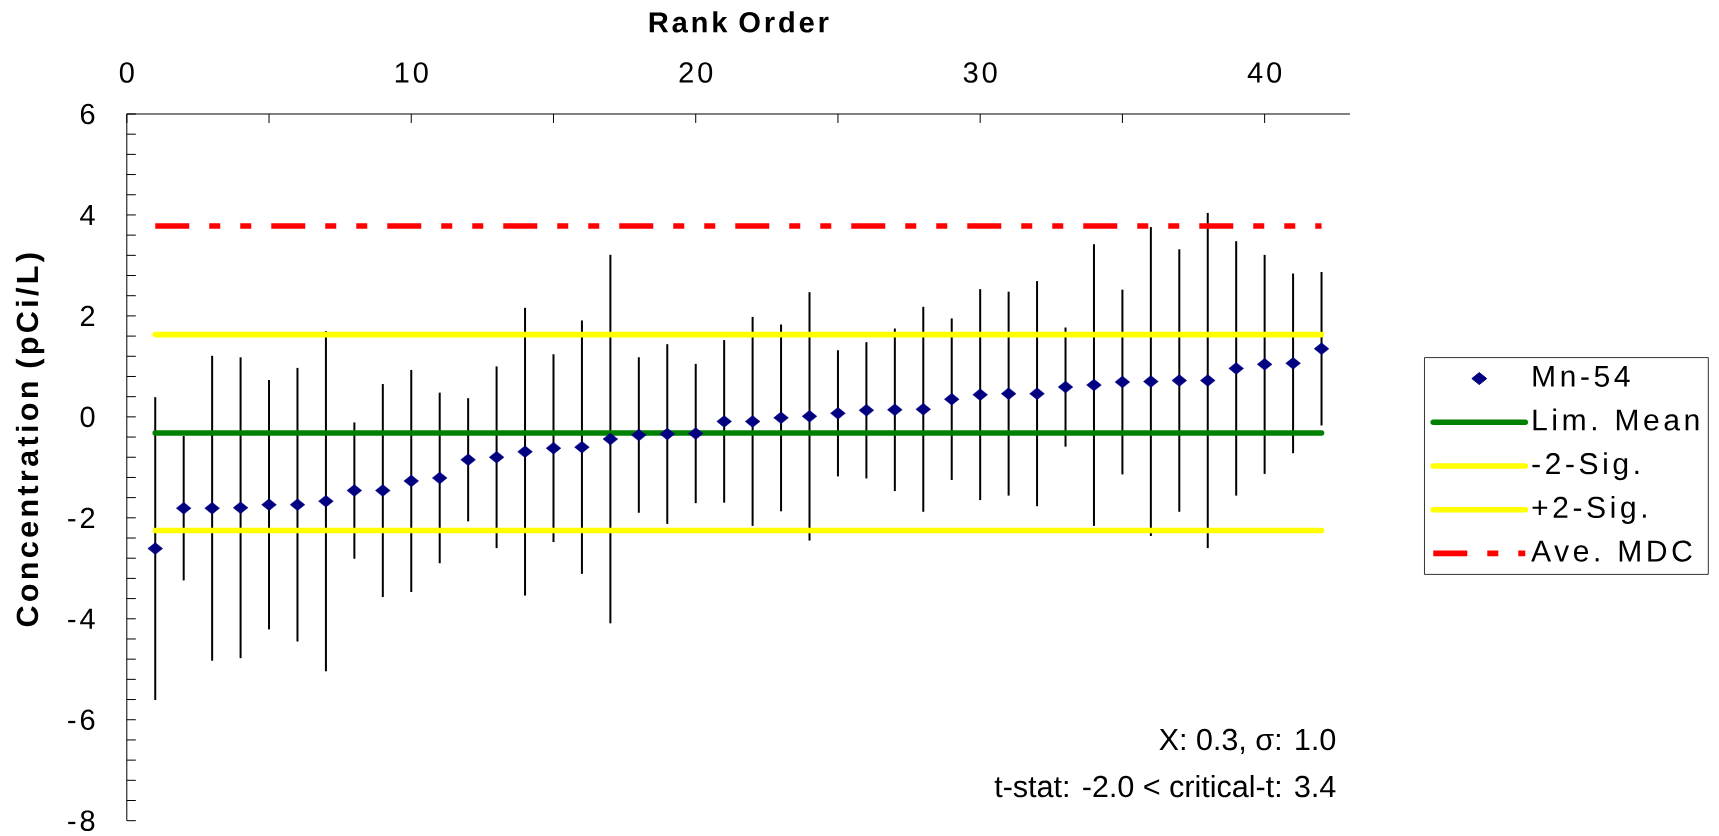 Image resolution: width=1719 pixels, height=836 pixels. I want to click on annotation: X: 0.3, σ: 1.0, so click(1247, 741).